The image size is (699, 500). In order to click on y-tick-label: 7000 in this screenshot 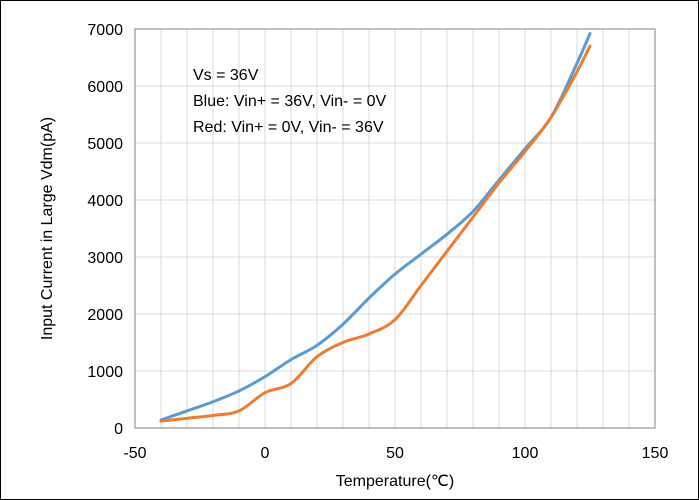, I will do `click(105, 30)`.